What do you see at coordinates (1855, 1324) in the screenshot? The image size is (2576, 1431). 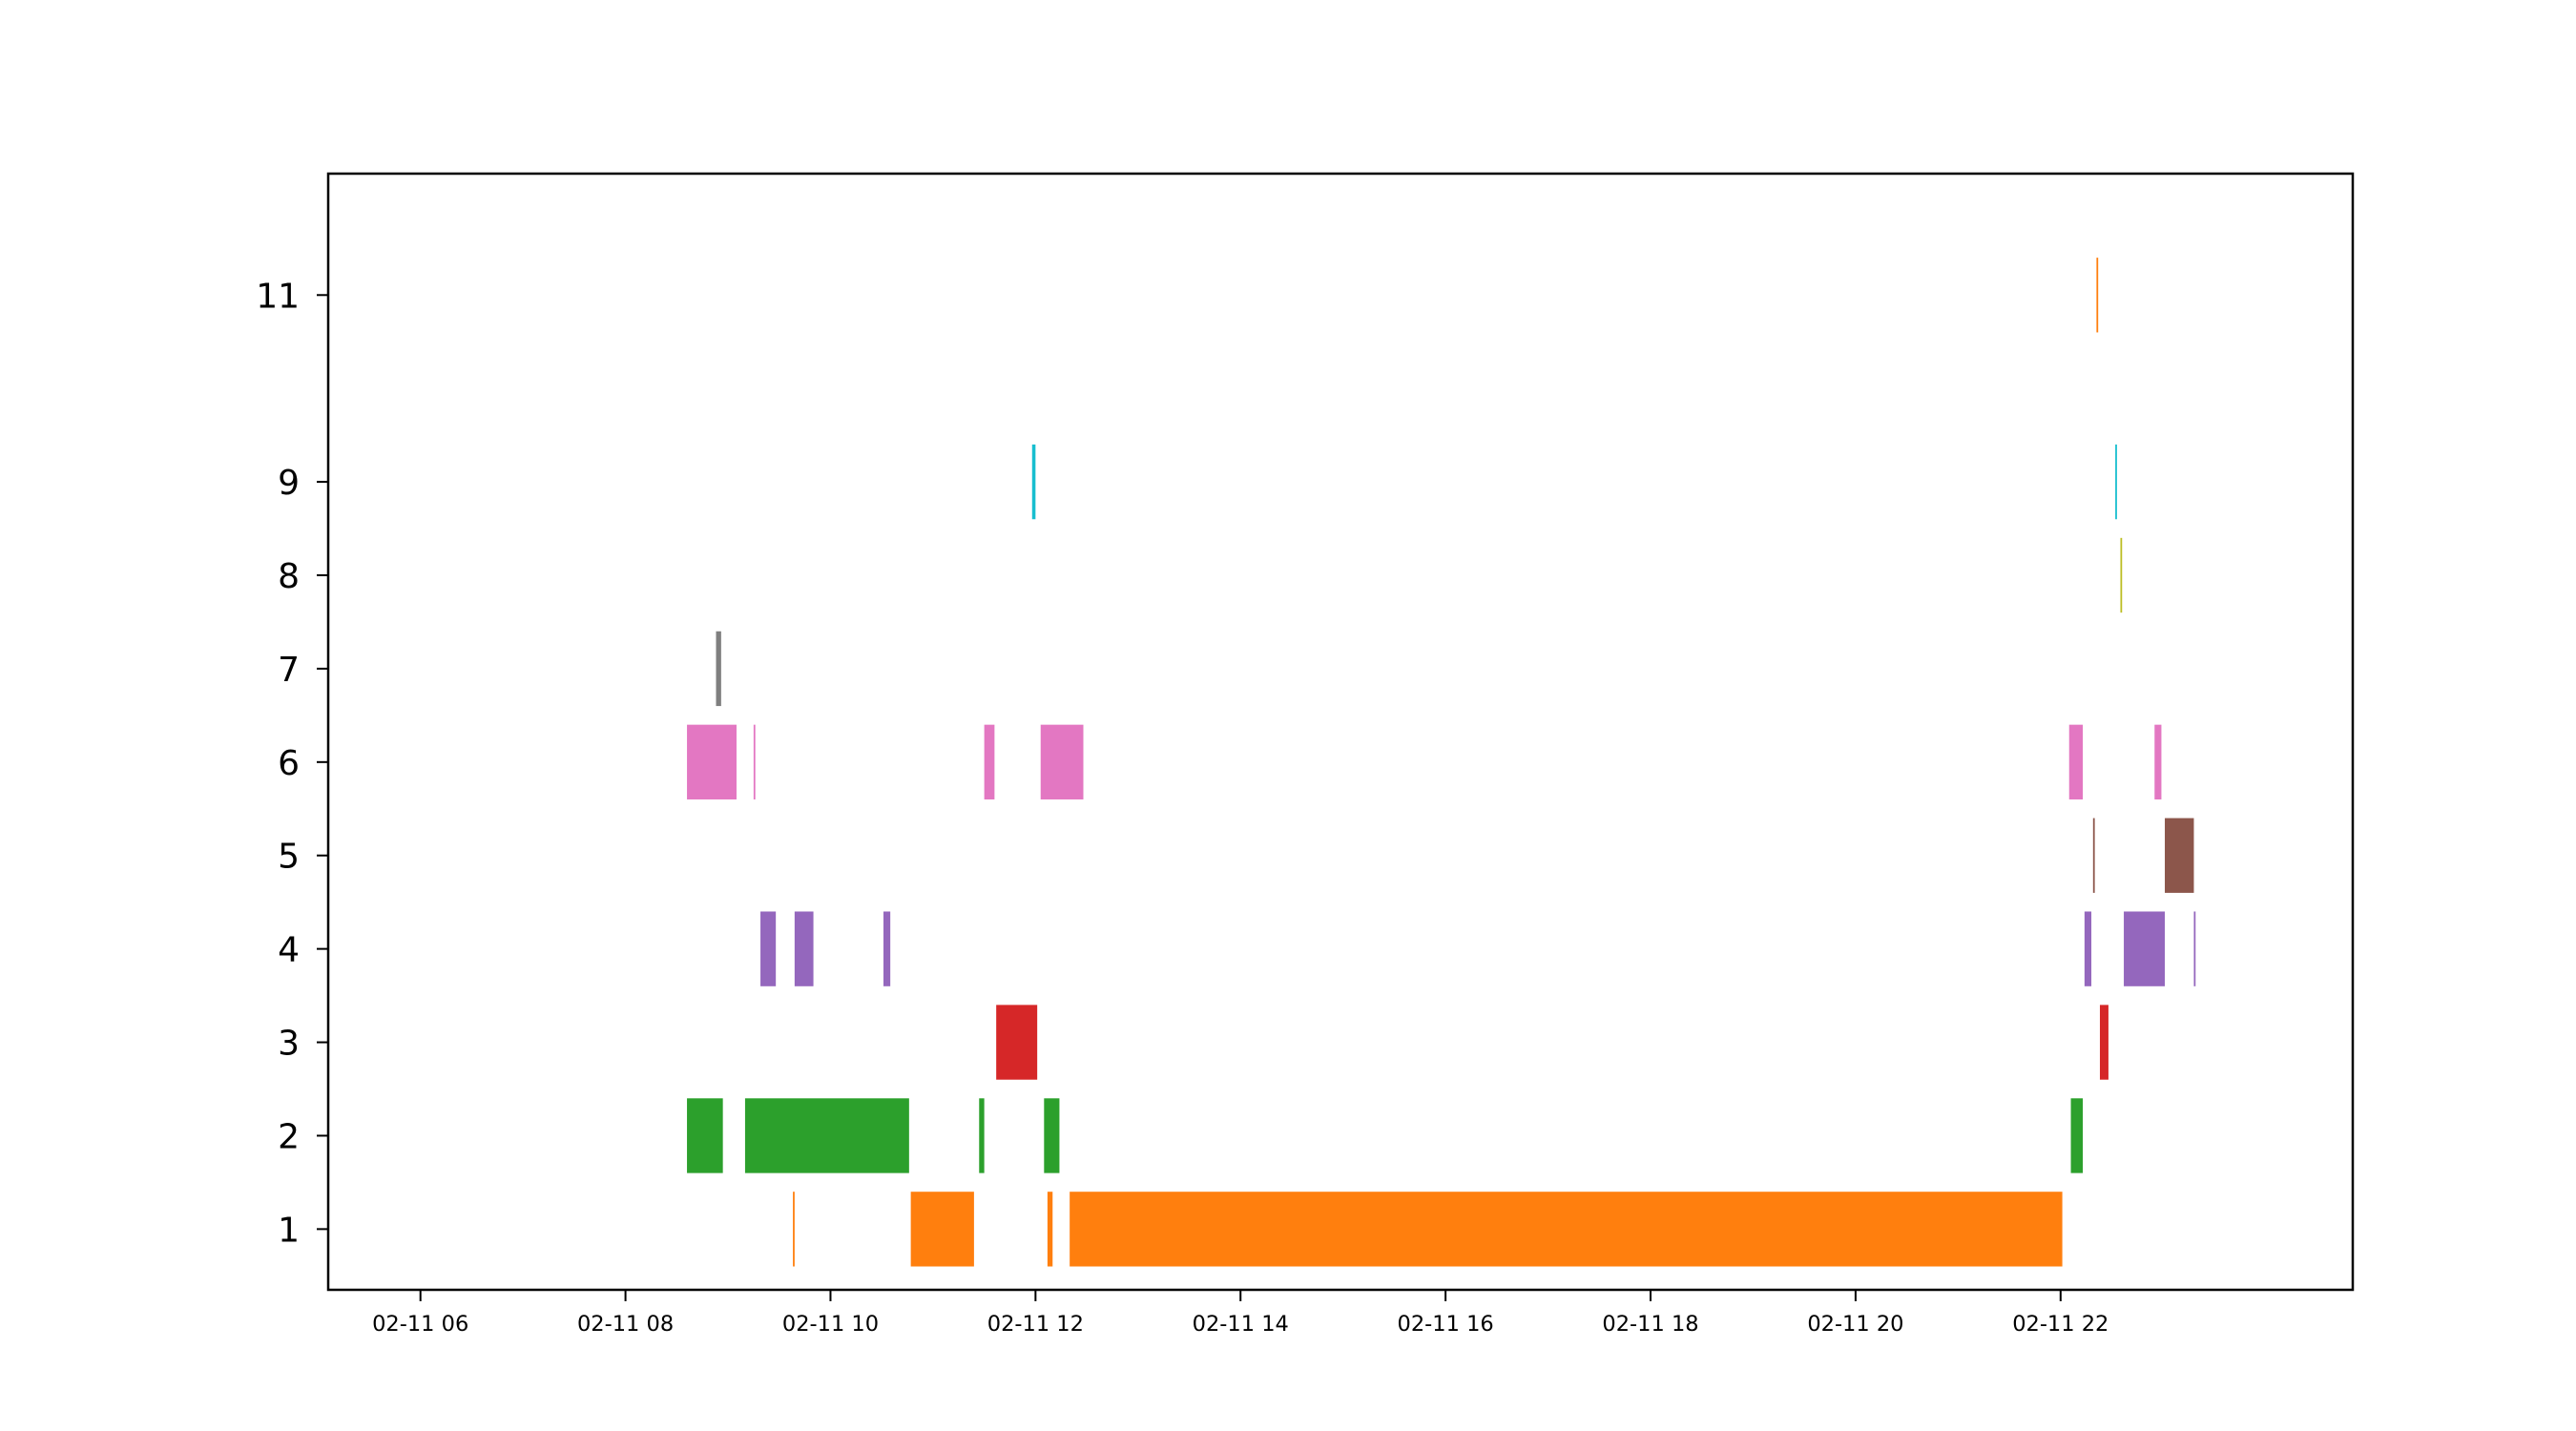 I see `x-tick-label: 02-11 20` at bounding box center [1855, 1324].